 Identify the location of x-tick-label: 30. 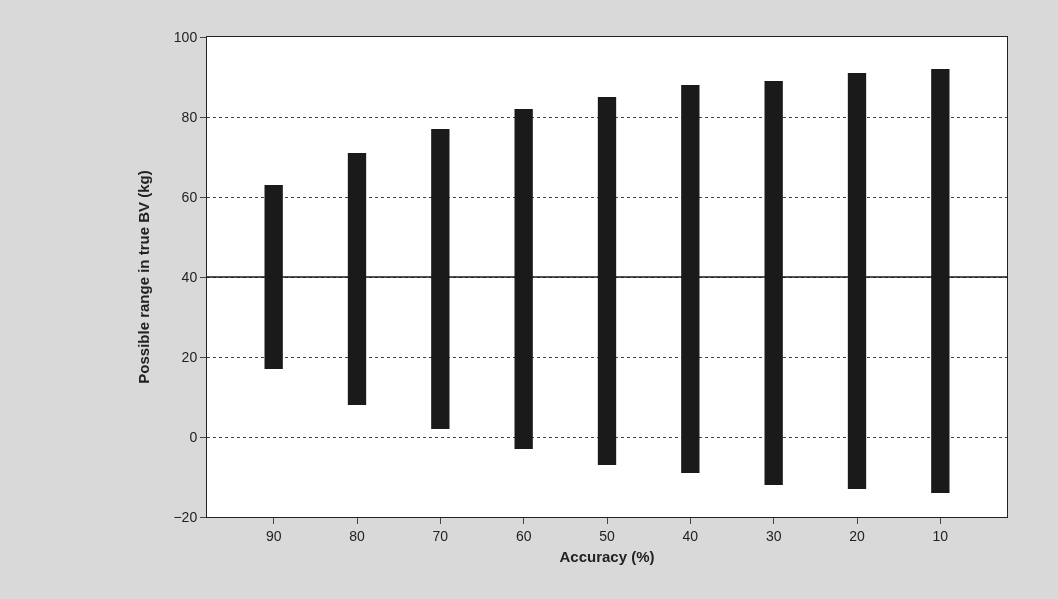
(773, 535).